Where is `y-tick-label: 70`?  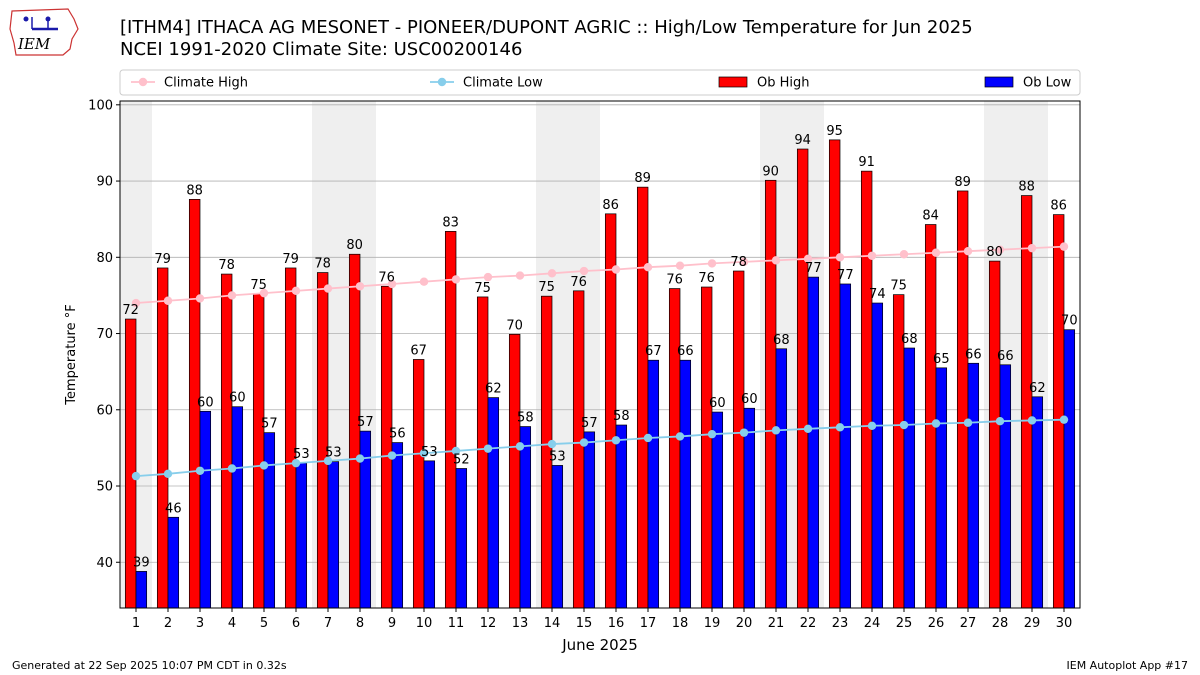 y-tick-label: 70 is located at coordinates (104, 334).